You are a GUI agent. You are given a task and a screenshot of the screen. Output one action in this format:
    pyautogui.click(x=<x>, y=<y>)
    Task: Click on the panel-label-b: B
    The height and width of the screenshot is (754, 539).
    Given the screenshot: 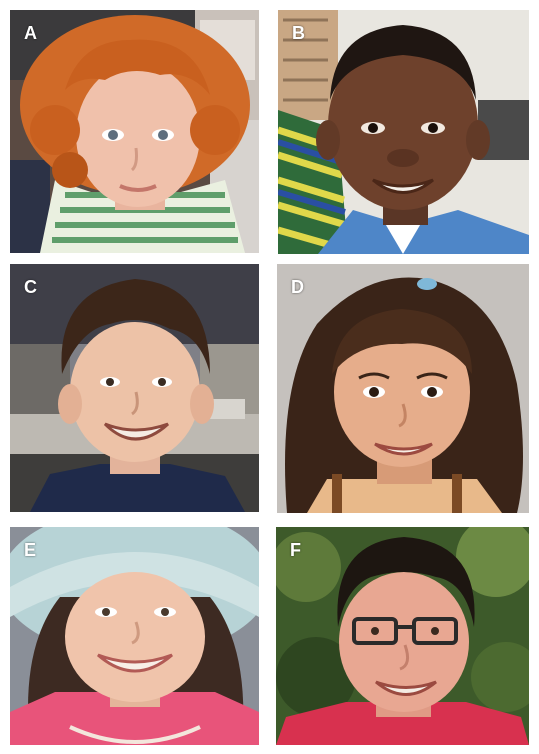 What is the action you would take?
    pyautogui.click(x=298, y=33)
    